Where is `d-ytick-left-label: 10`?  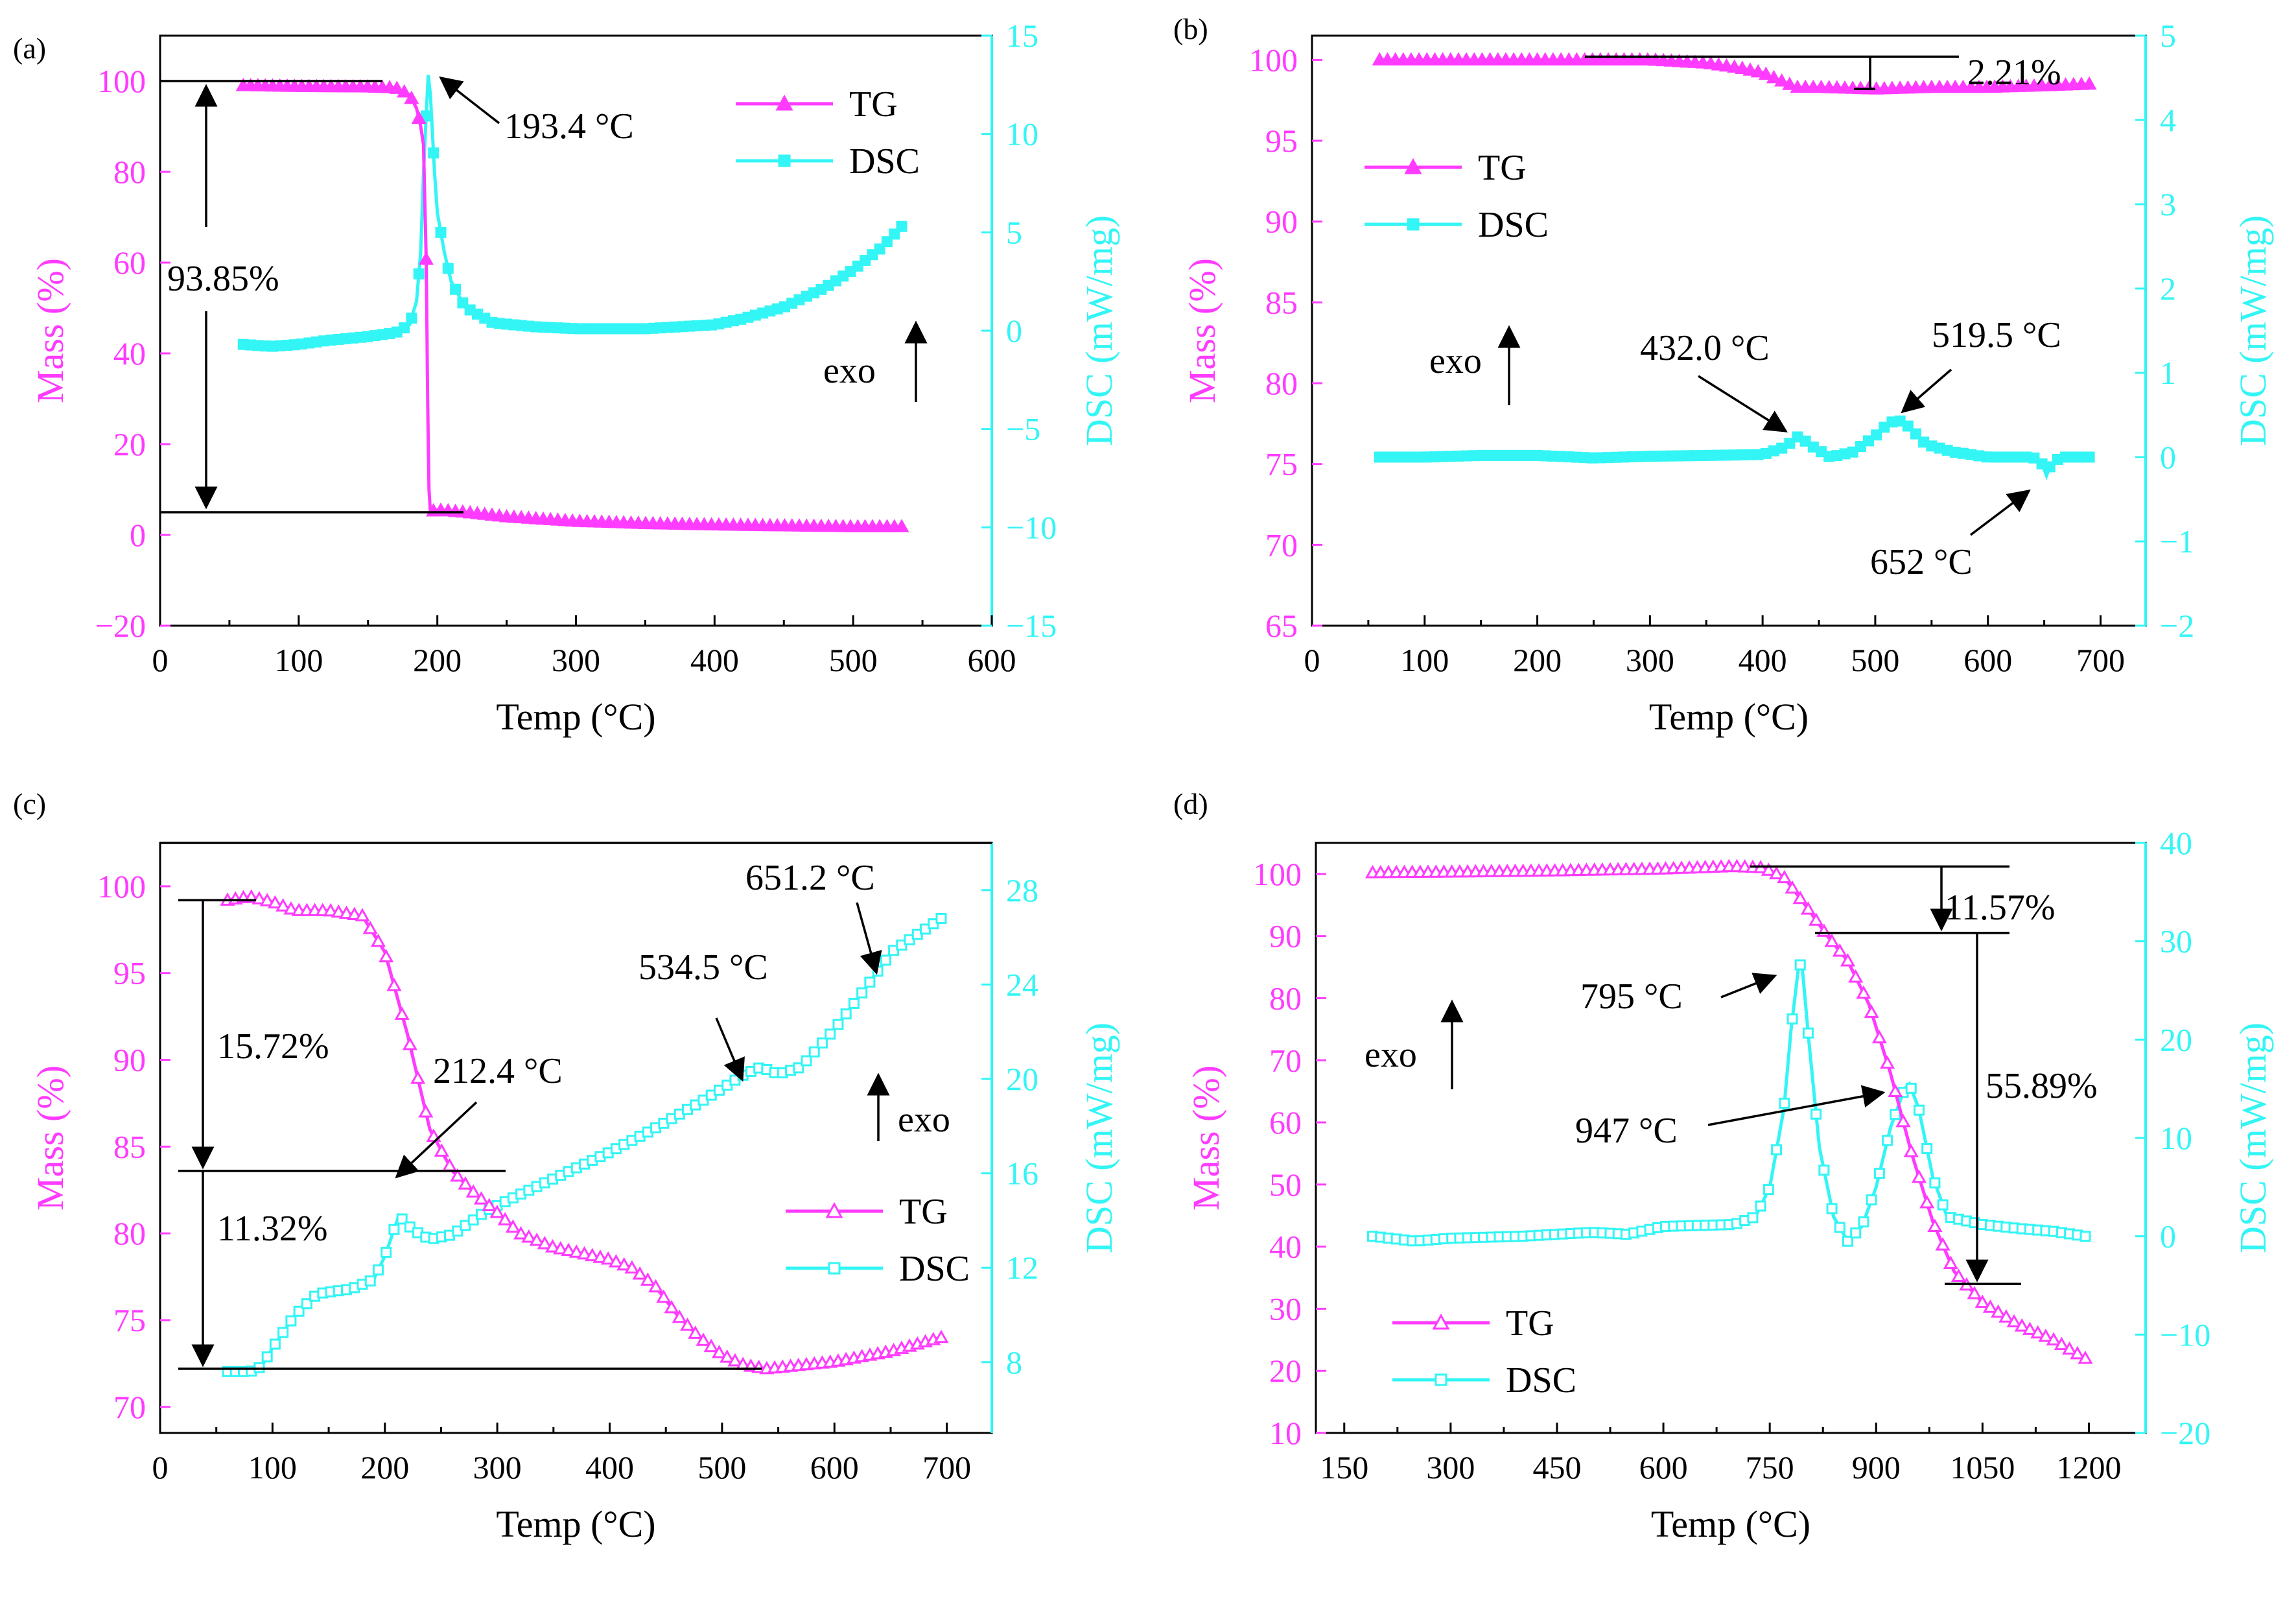 d-ytick-left-label: 10 is located at coordinates (1285, 1433).